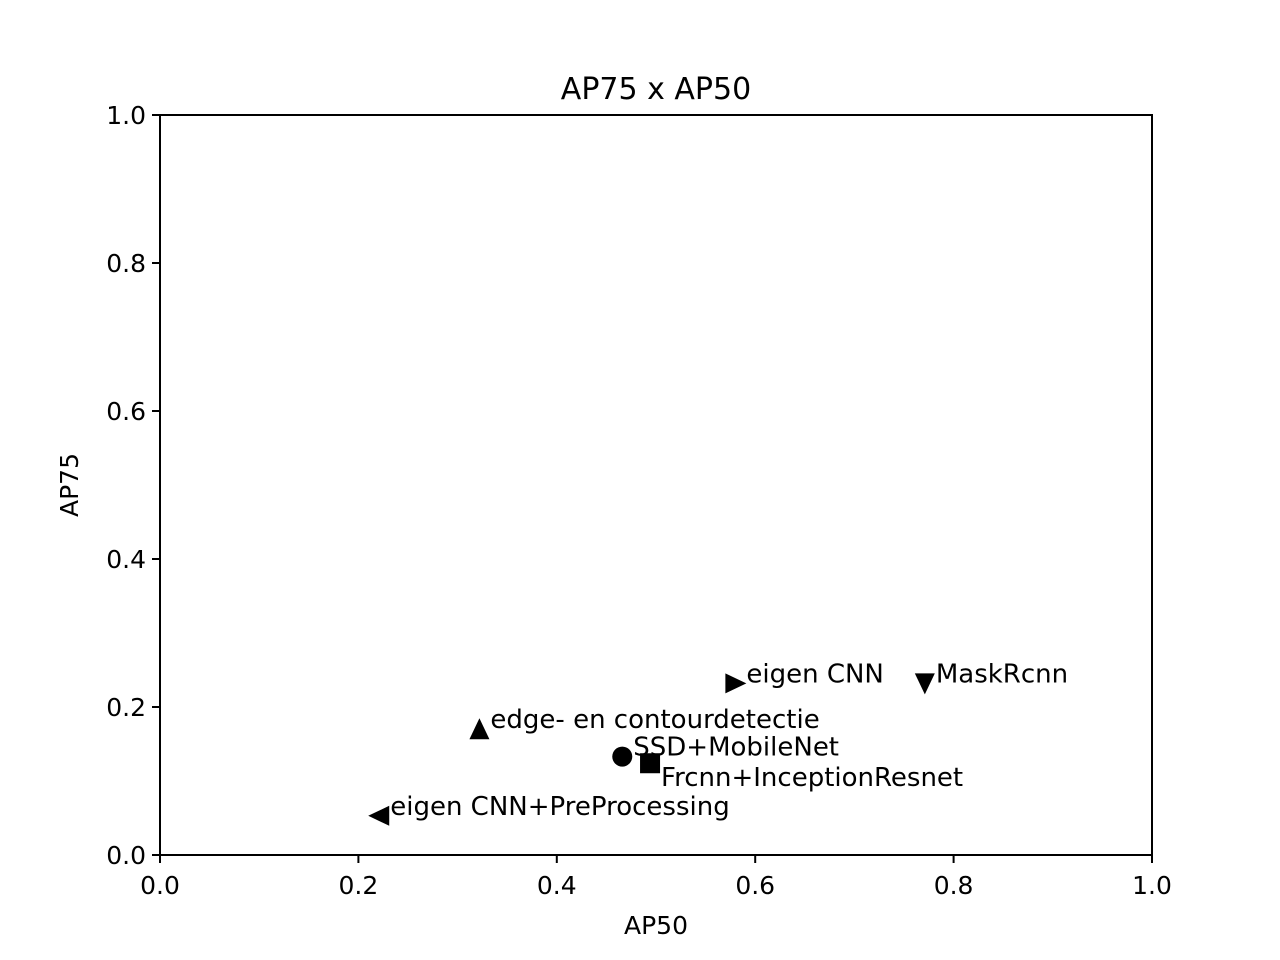 This screenshot has width=1280, height=960. I want to click on data-point-label: eigen CNN+PreProcessing, so click(559, 807).